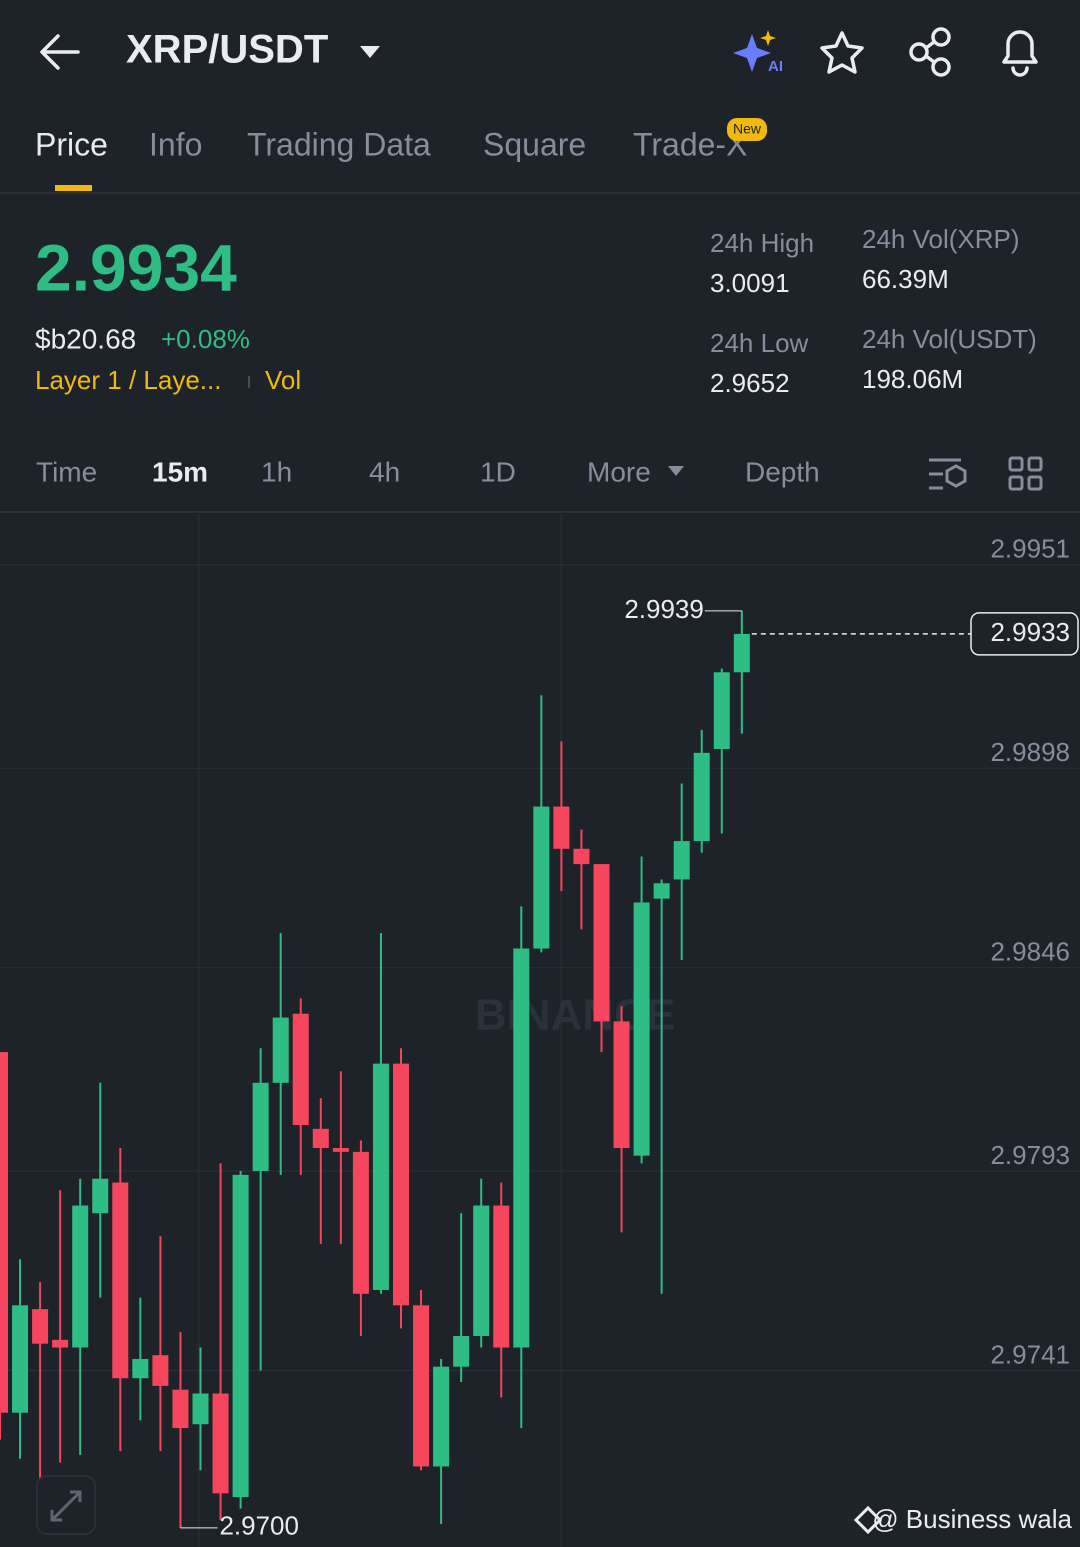  I want to click on watermark-credit: @ Business wala, so click(972, 1519).